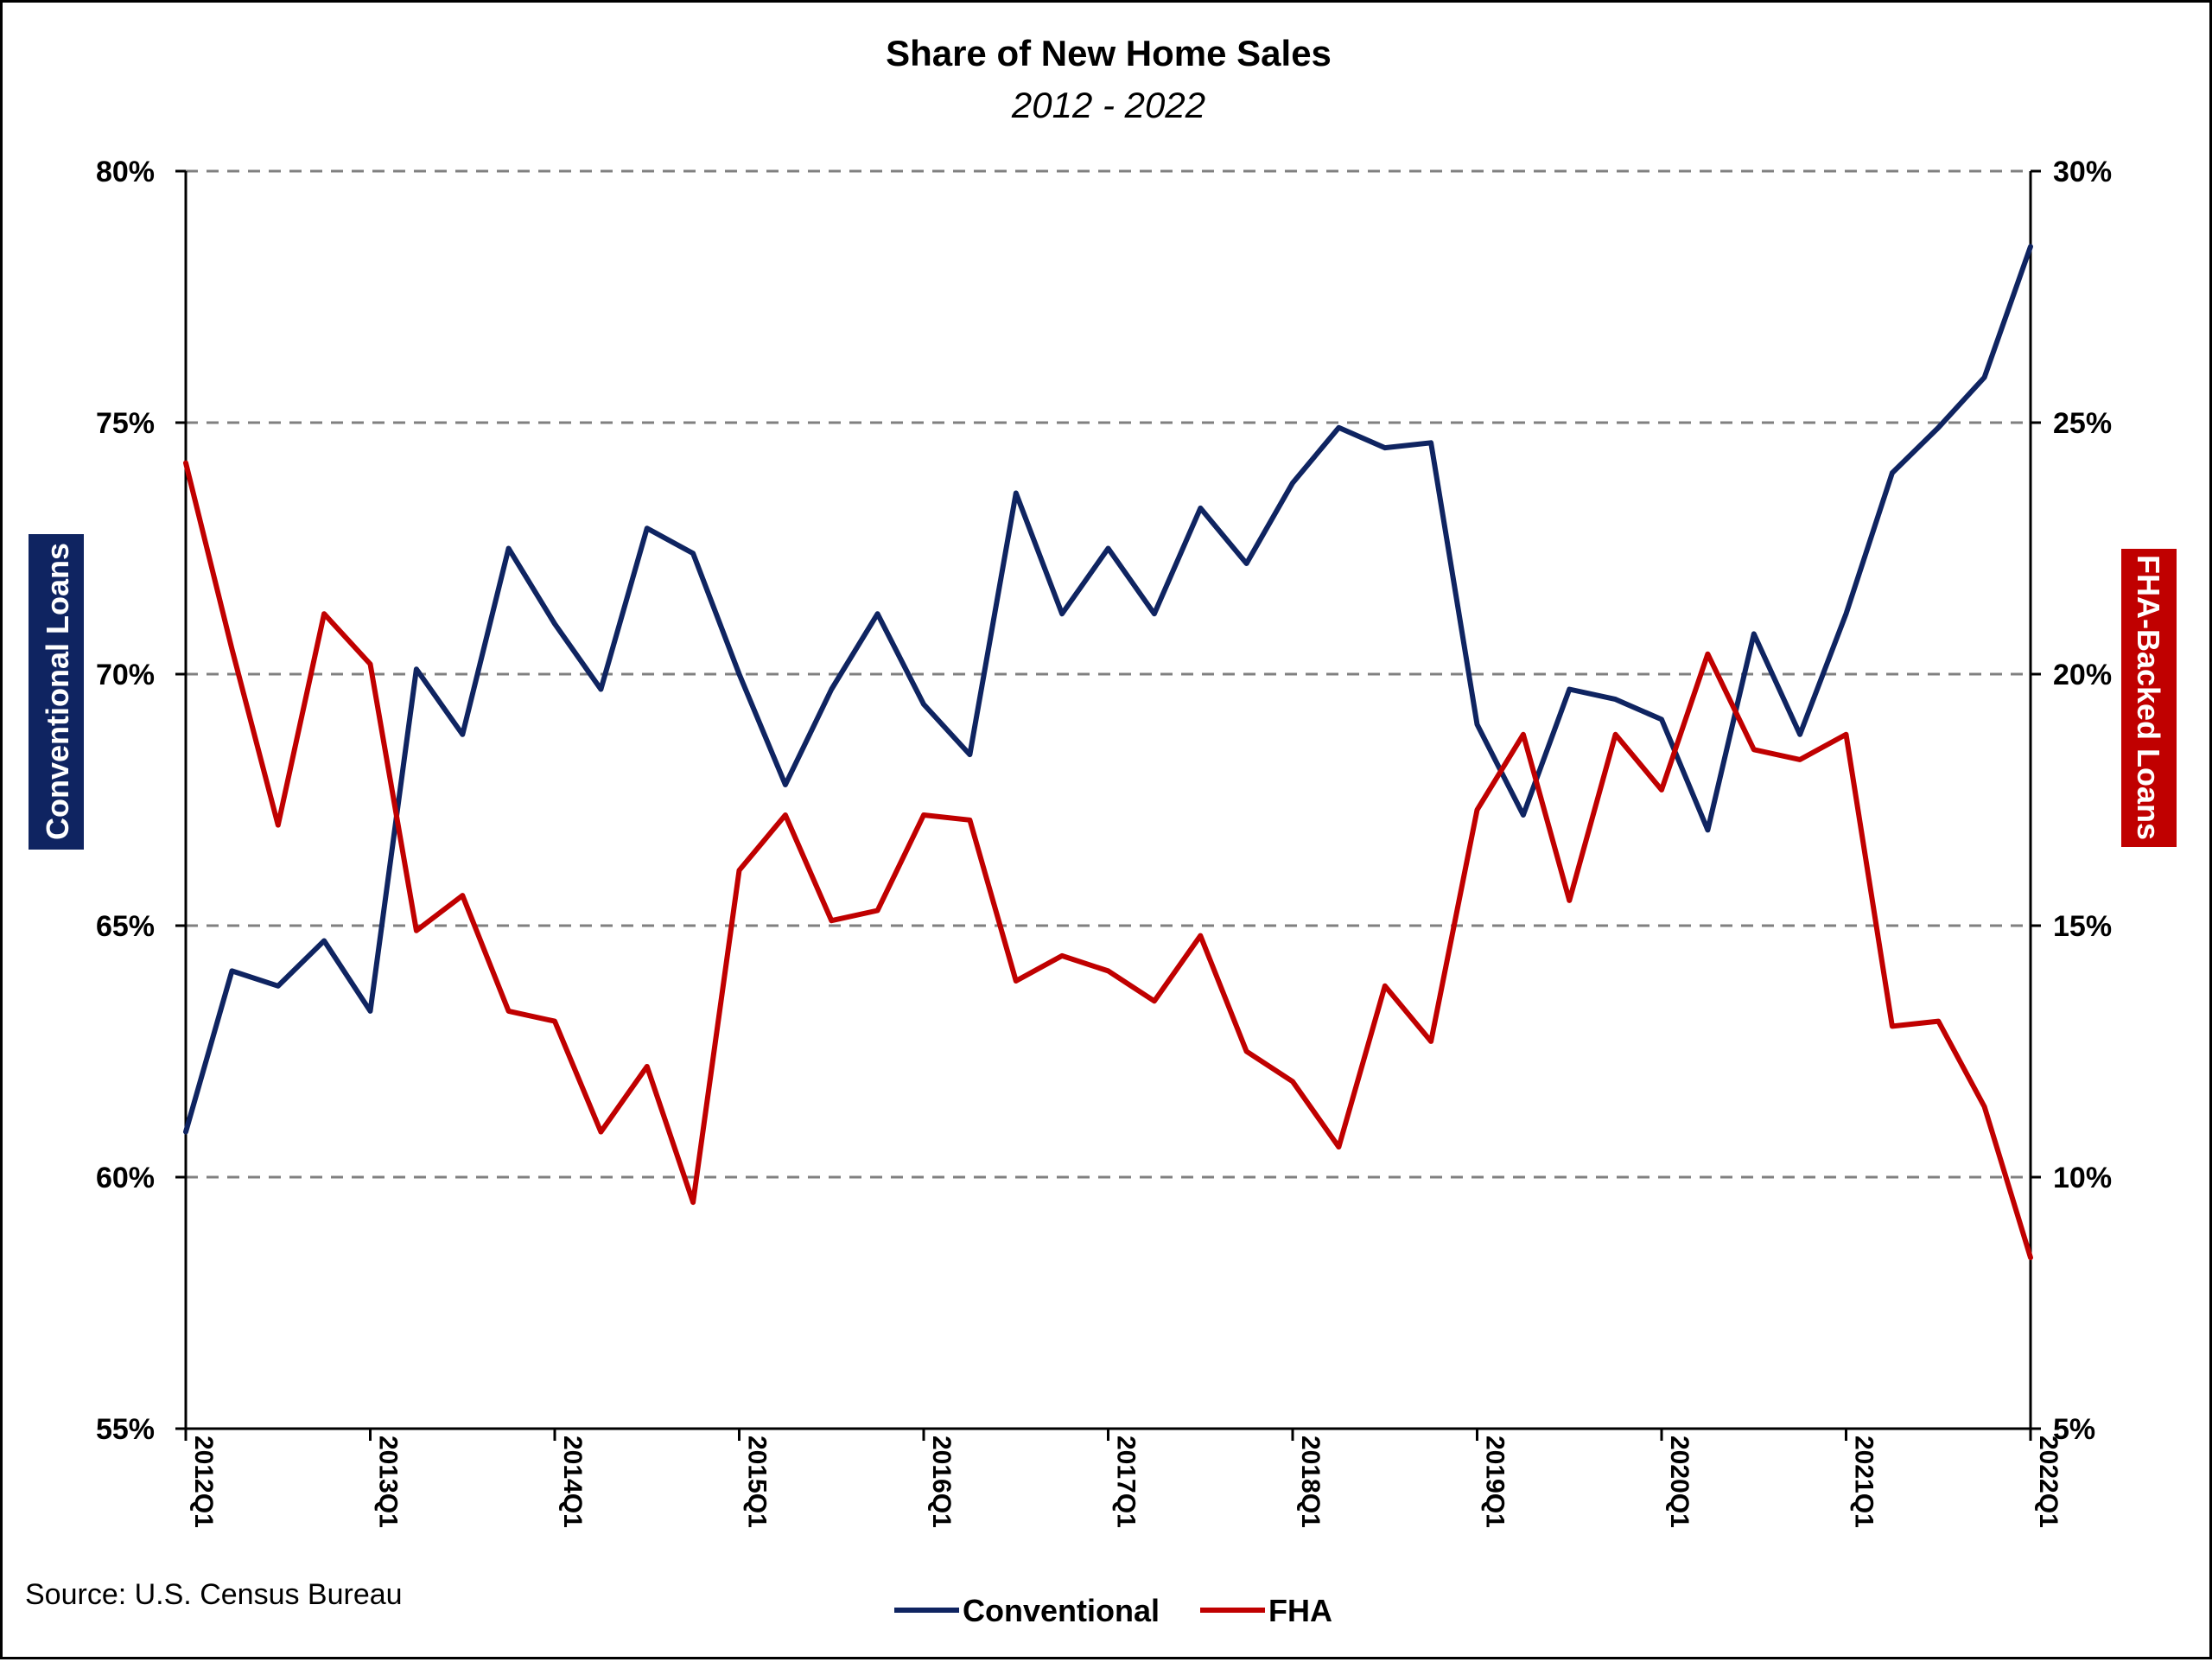  I want to click on x-tick-label: 2018Q1, so click(1310, 1482).